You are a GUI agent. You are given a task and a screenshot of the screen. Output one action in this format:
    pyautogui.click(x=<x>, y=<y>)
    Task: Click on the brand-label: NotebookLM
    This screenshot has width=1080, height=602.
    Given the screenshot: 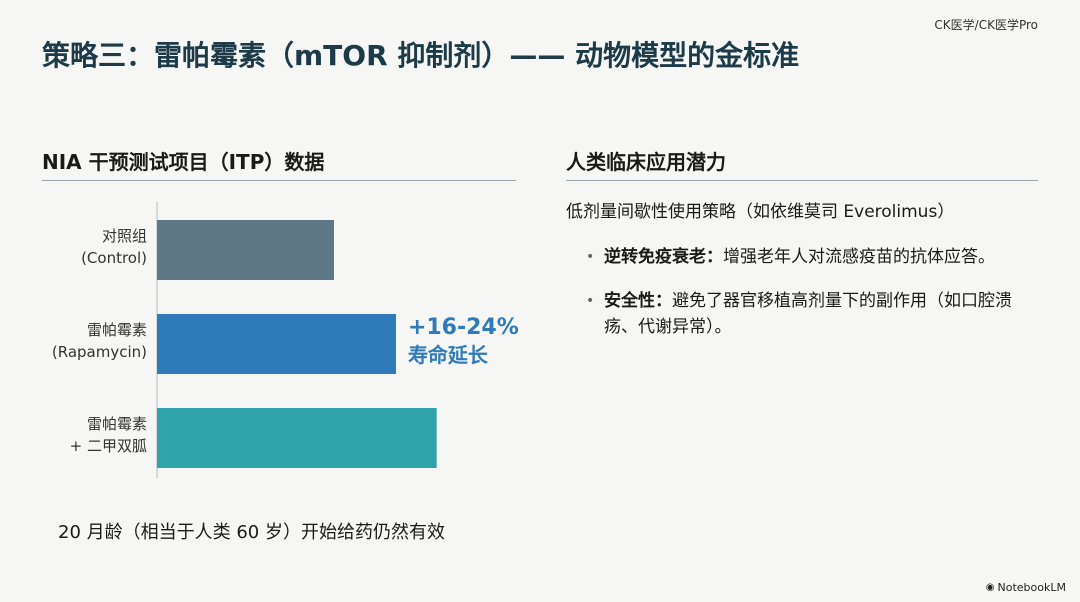 What is the action you would take?
    pyautogui.click(x=1031, y=587)
    